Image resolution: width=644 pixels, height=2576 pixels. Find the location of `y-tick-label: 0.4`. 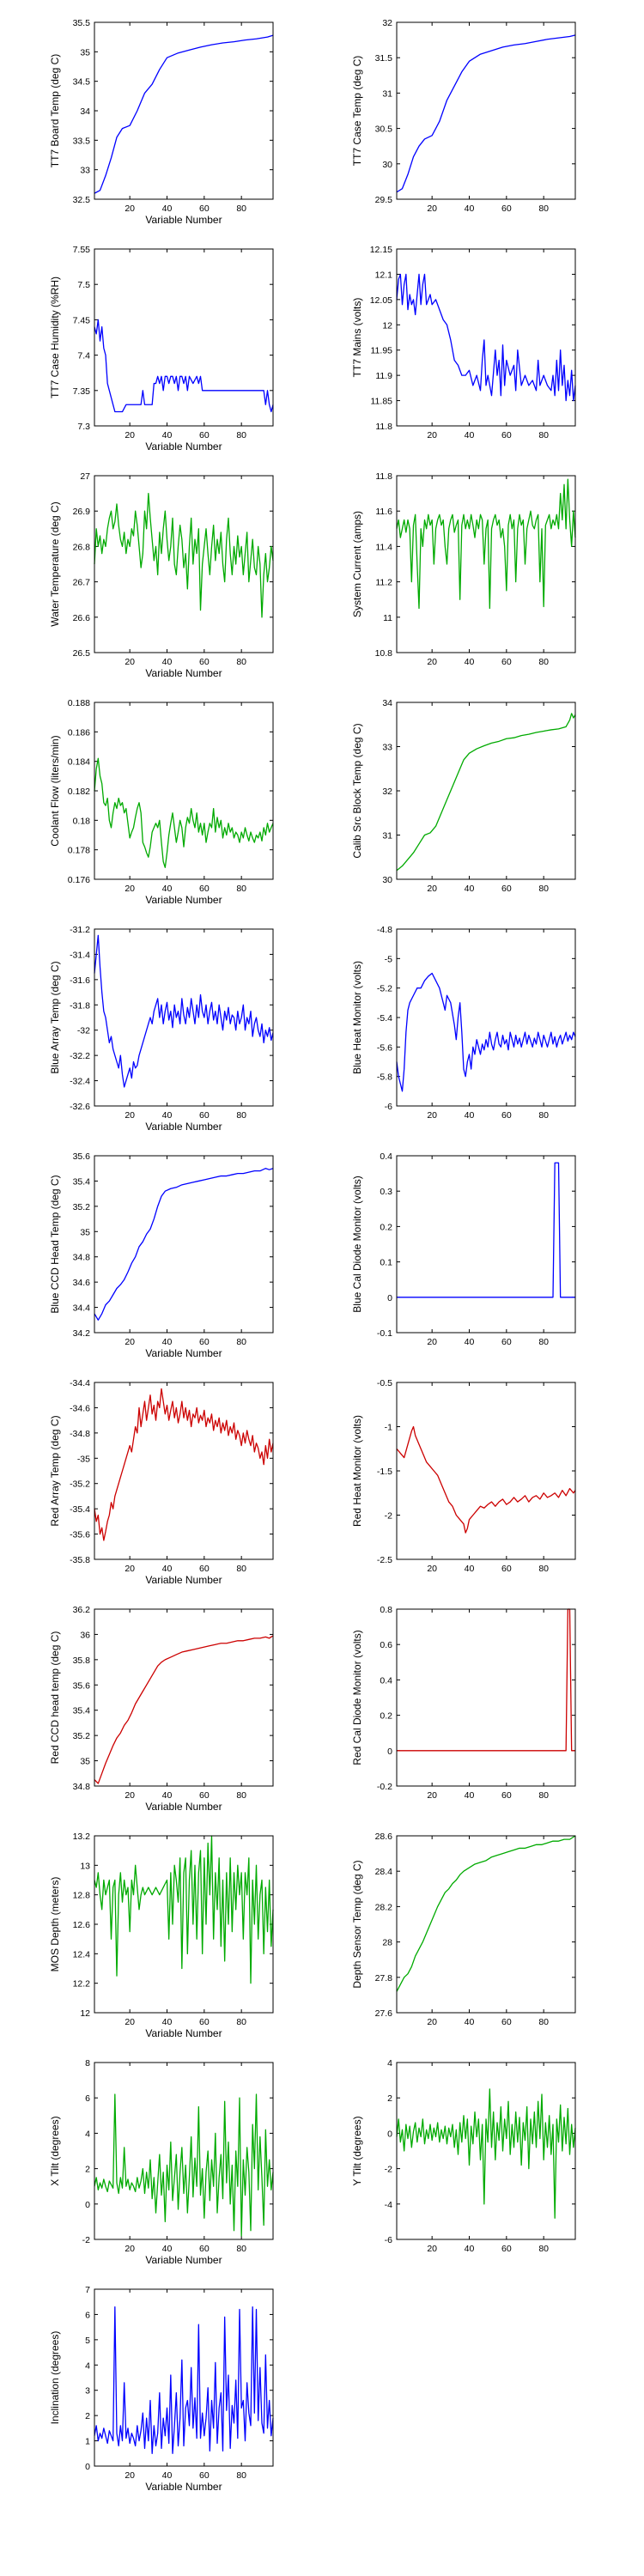

y-tick-label: 0.4 is located at coordinates (386, 1681).